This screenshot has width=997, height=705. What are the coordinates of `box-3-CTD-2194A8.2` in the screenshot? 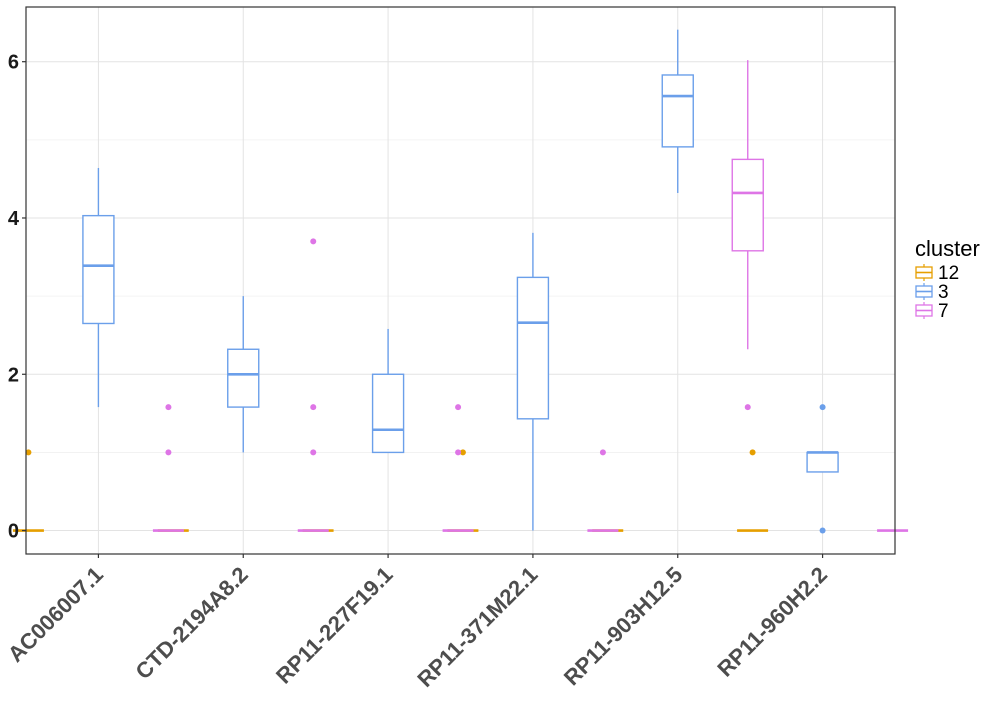 It's located at (243, 374).